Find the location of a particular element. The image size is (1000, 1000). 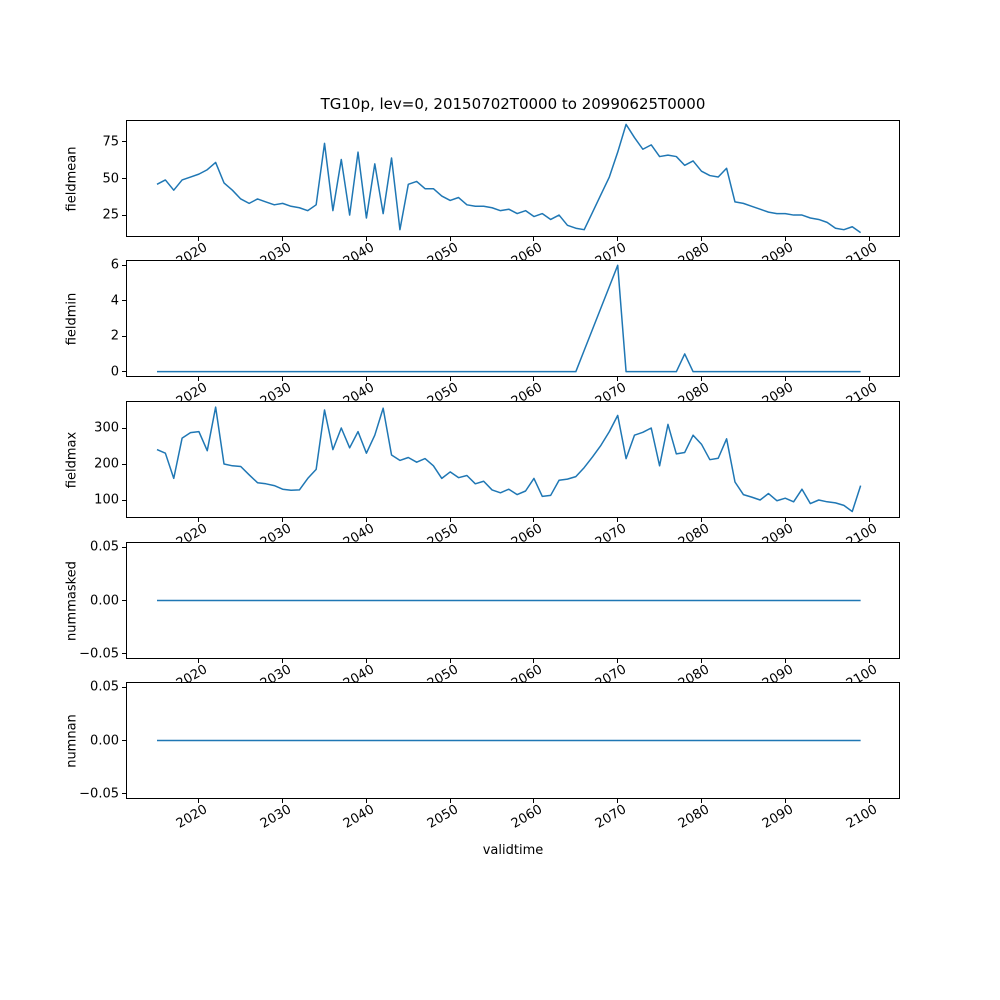

line-series-fieldmax is located at coordinates (509, 459).